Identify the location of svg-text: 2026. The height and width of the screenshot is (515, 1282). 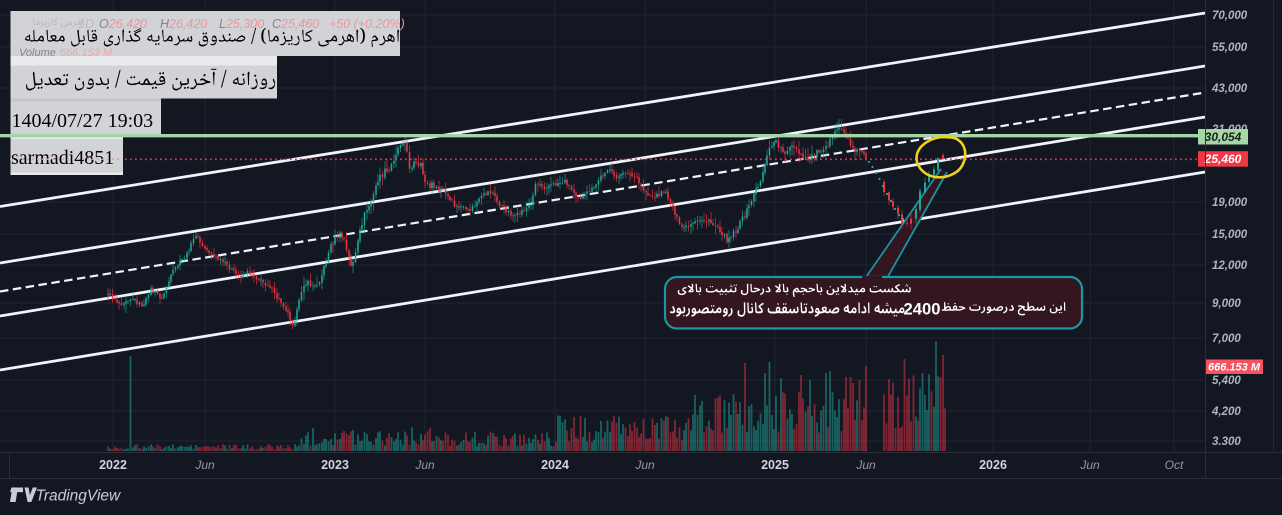
(993, 465).